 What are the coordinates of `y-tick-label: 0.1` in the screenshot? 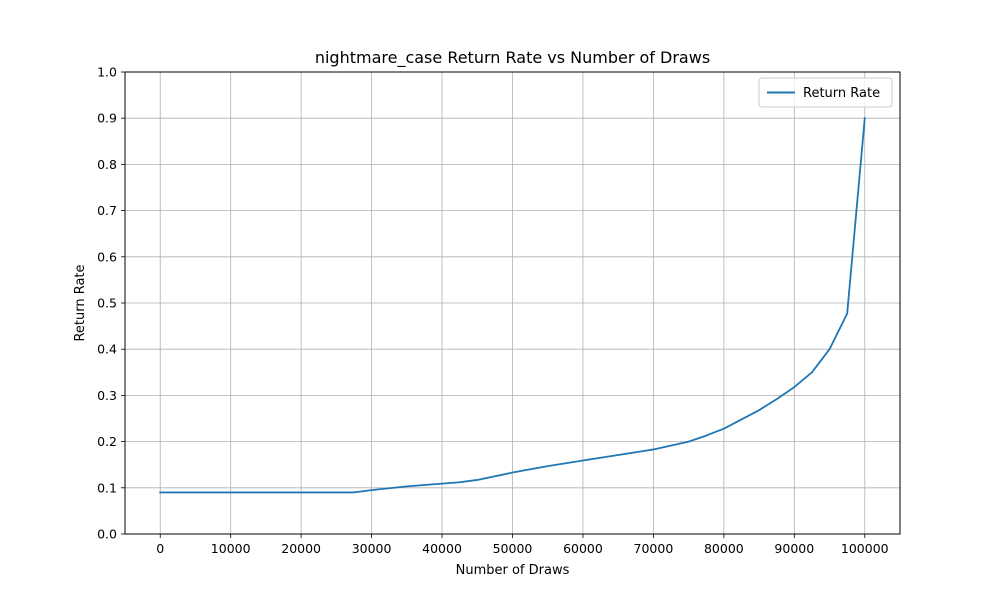 It's located at (107, 487).